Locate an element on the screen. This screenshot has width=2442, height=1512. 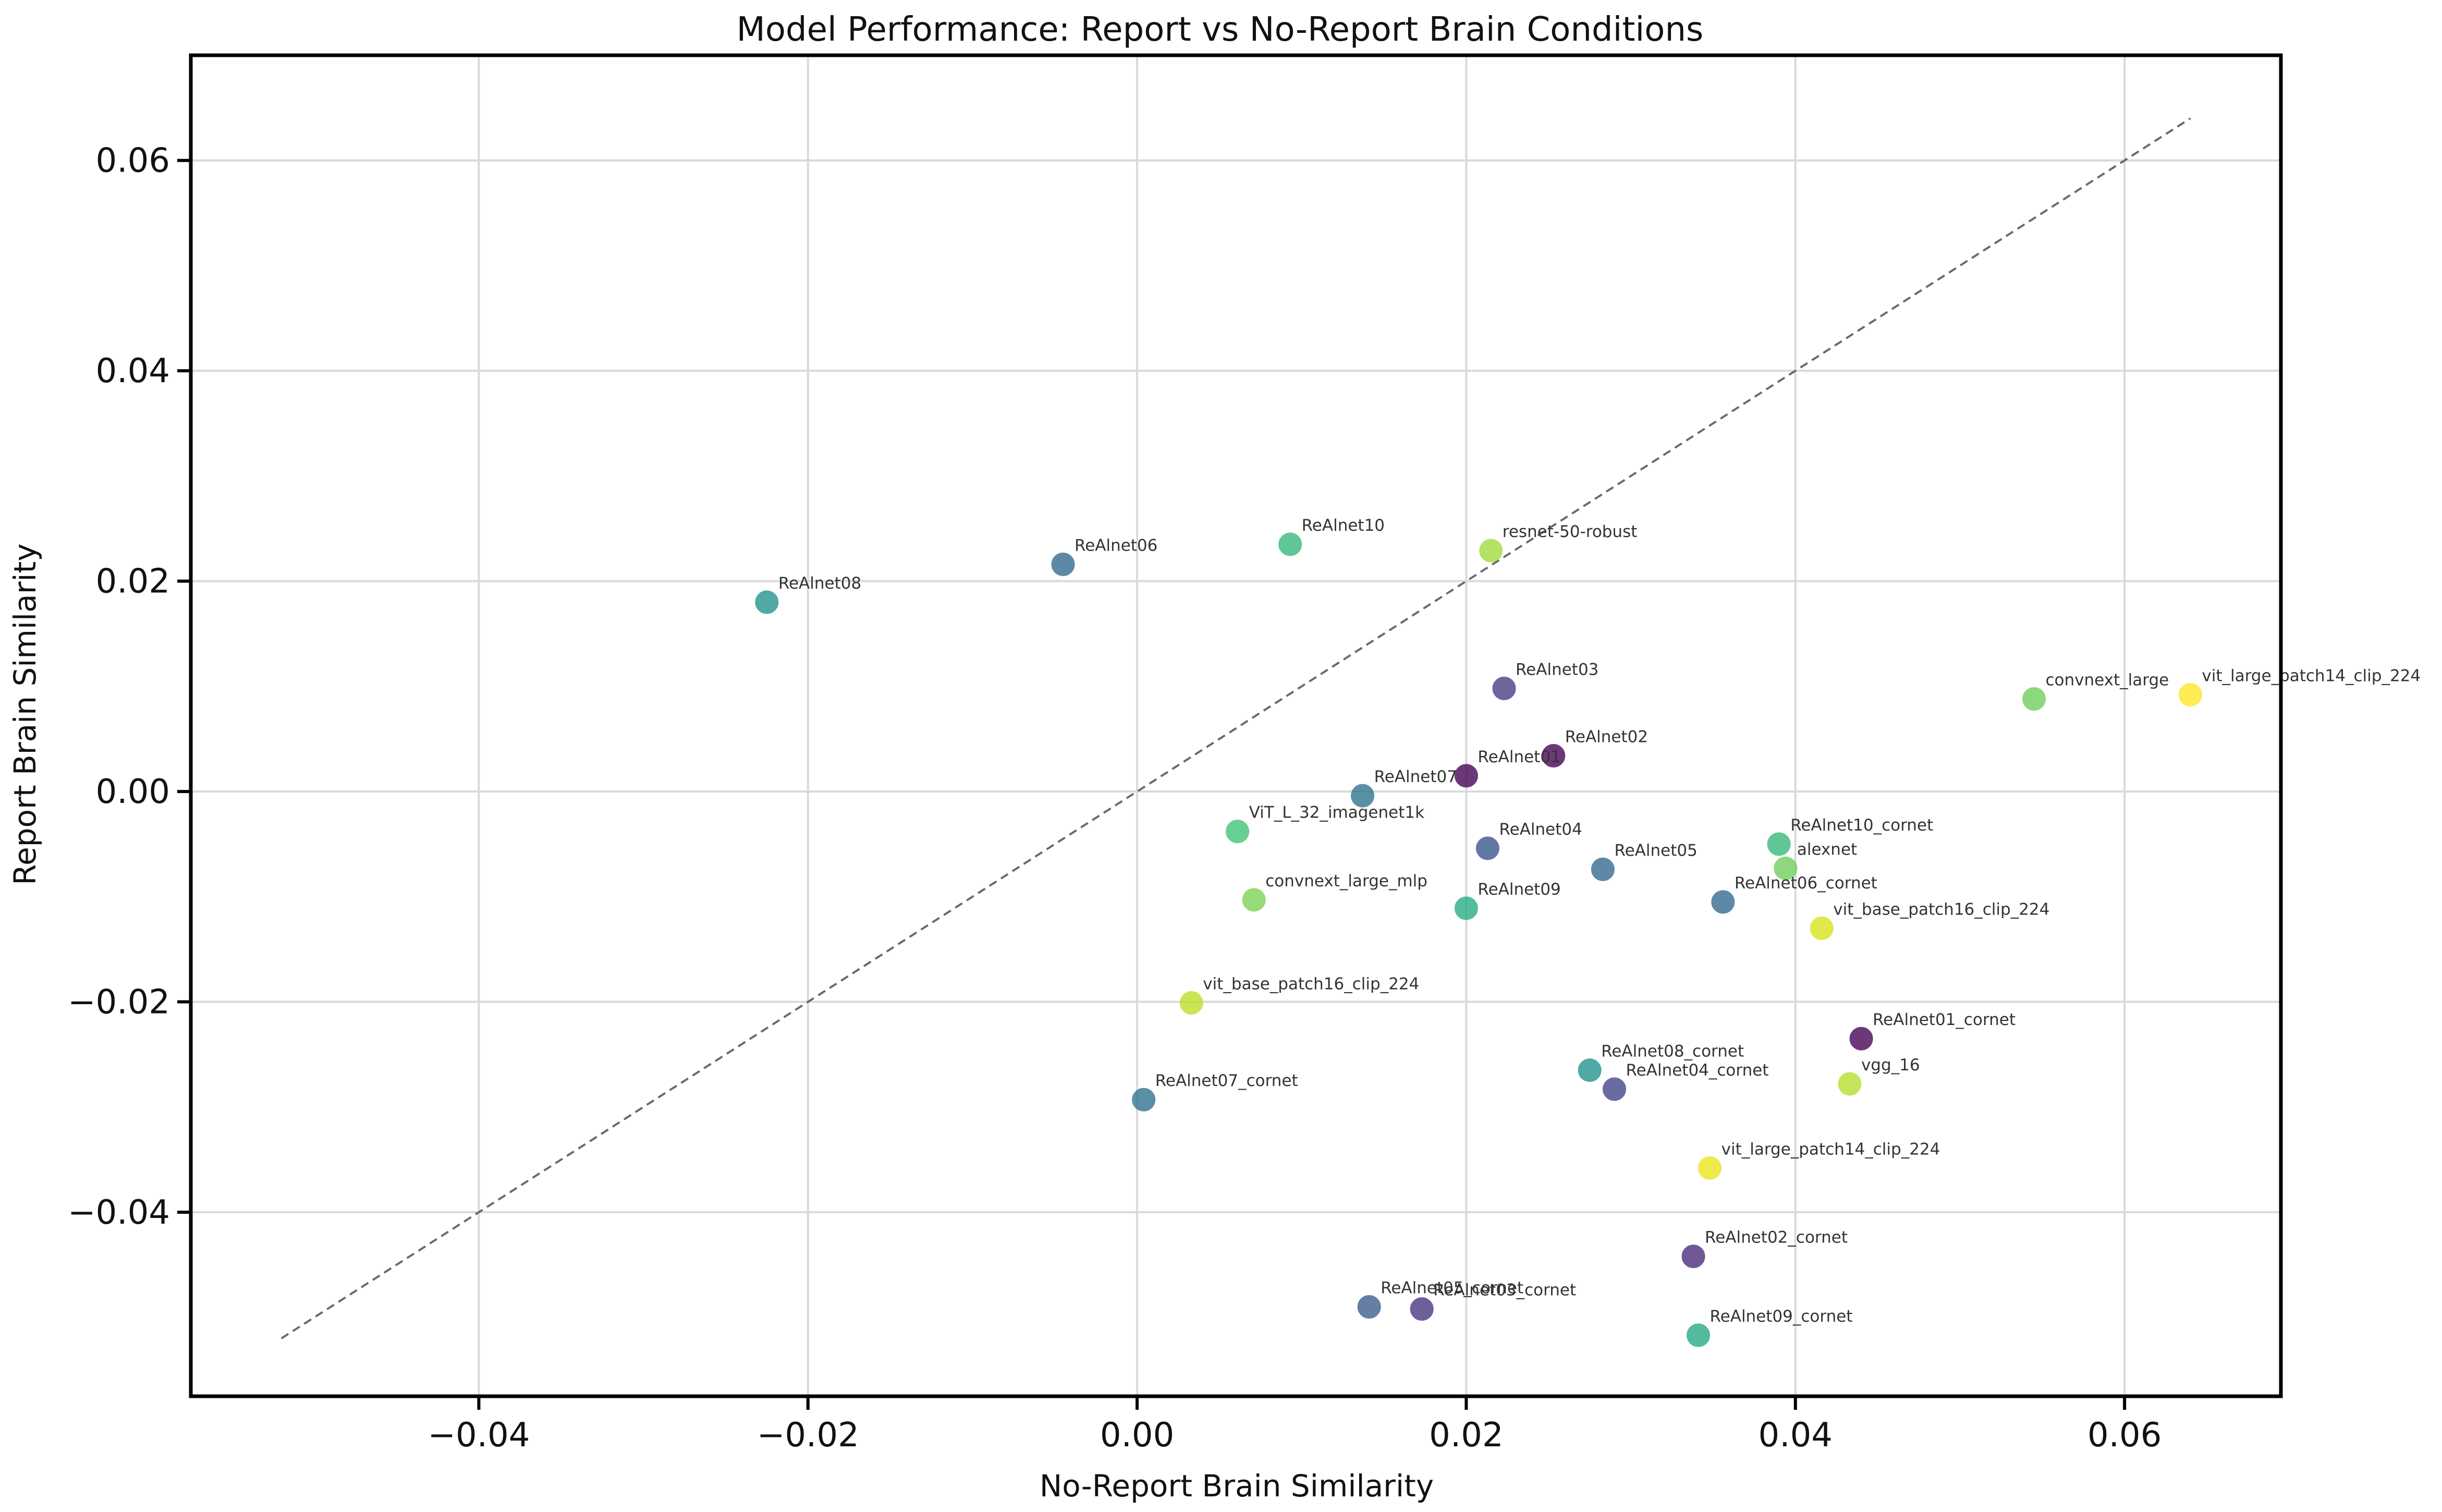
x-tick-label: 0.04 is located at coordinates (1796, 1435).